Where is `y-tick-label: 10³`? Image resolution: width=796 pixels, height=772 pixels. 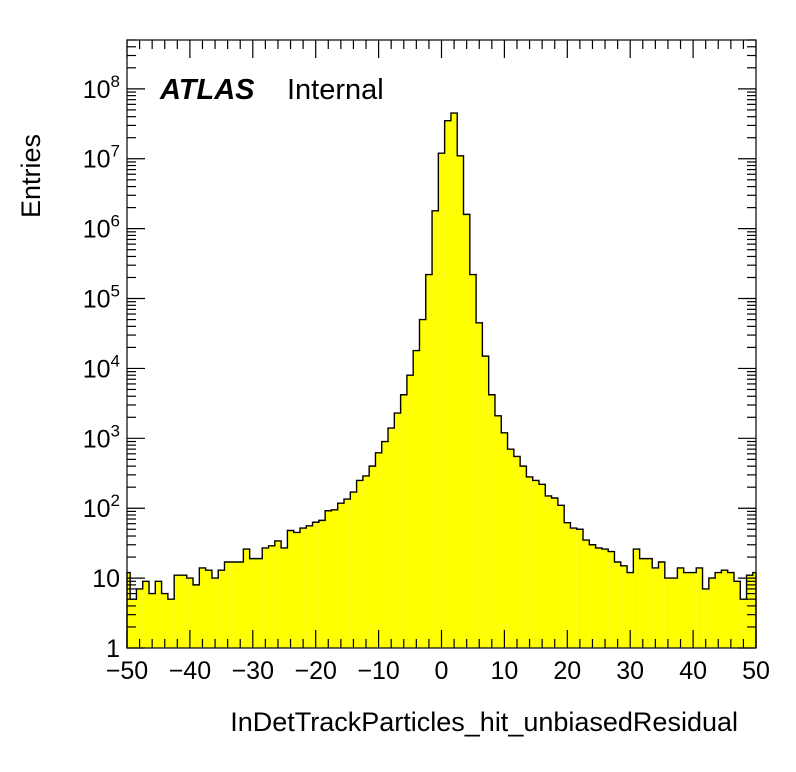
y-tick-label: 10³ is located at coordinates (101, 437).